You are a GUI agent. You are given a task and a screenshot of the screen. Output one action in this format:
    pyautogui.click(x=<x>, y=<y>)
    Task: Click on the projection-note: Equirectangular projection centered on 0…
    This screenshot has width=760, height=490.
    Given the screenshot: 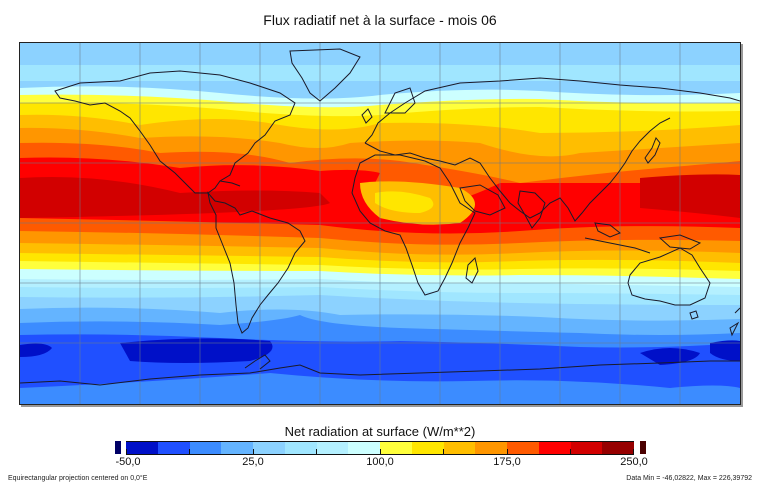 What is the action you would take?
    pyautogui.click(x=78, y=478)
    